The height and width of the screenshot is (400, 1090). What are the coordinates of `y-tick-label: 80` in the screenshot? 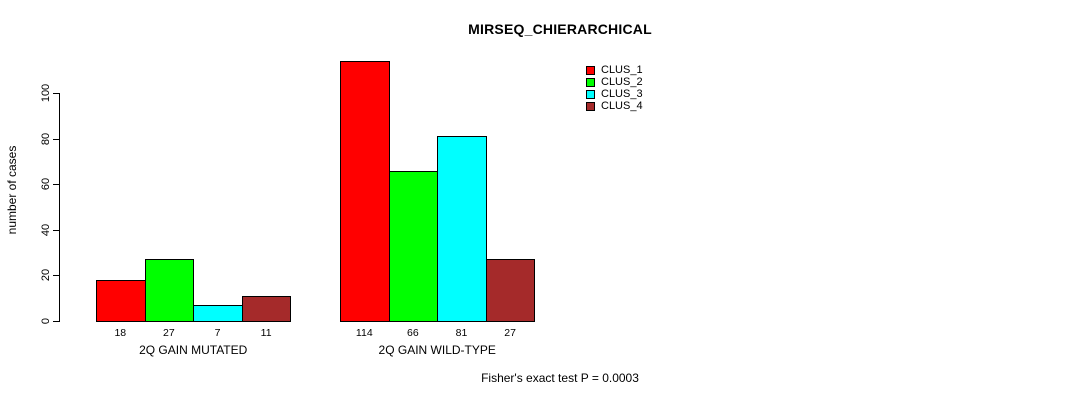 It's located at (46, 138).